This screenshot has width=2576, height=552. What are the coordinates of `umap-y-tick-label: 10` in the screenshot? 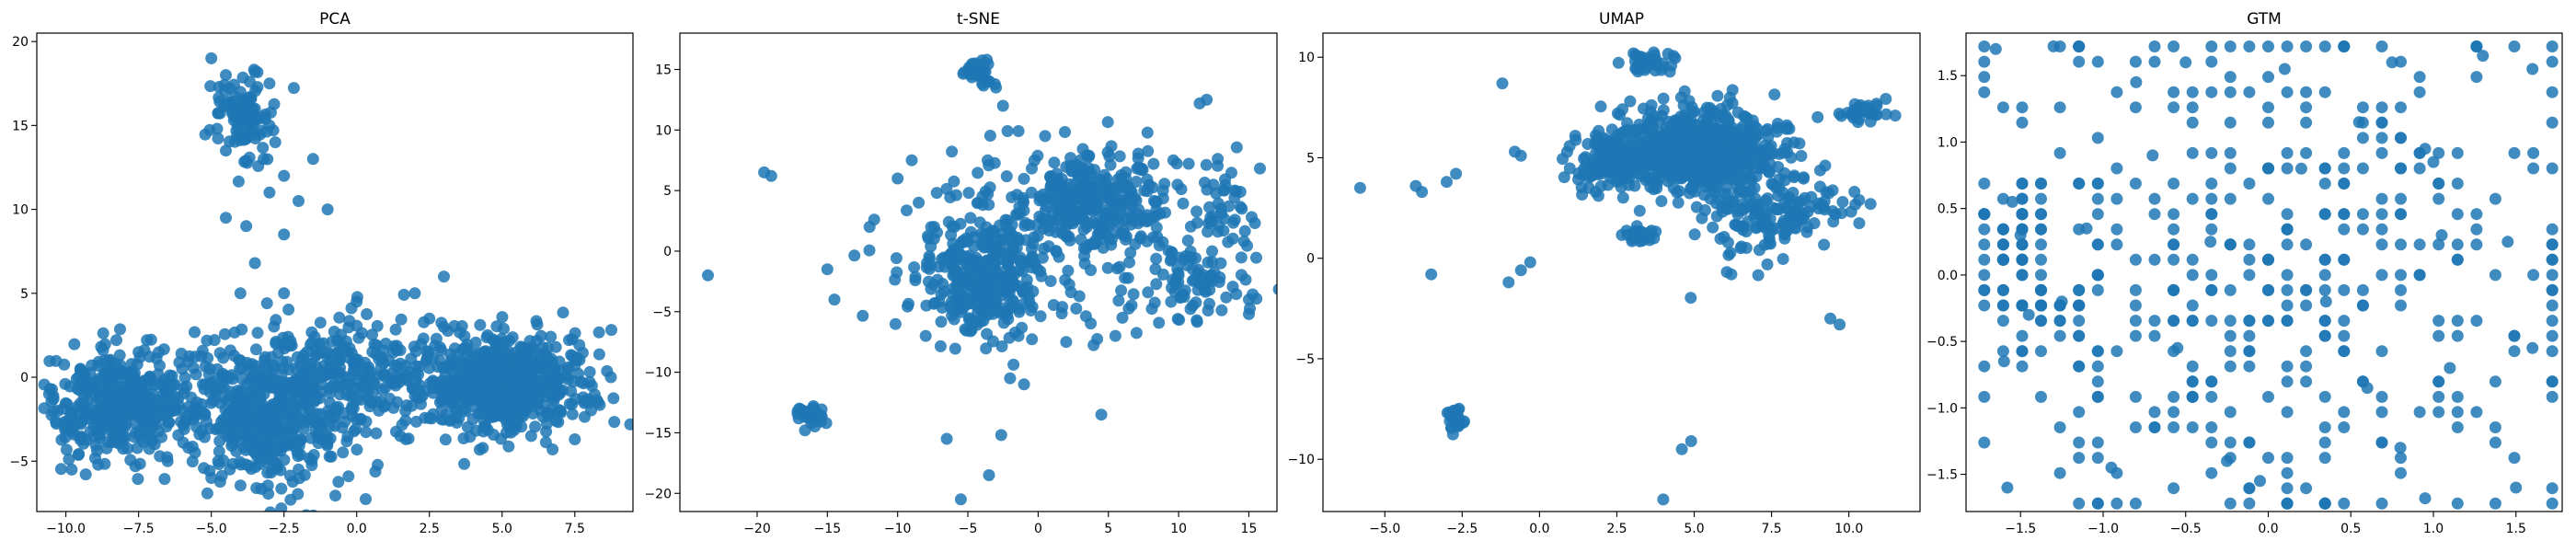 It's located at (1306, 58).